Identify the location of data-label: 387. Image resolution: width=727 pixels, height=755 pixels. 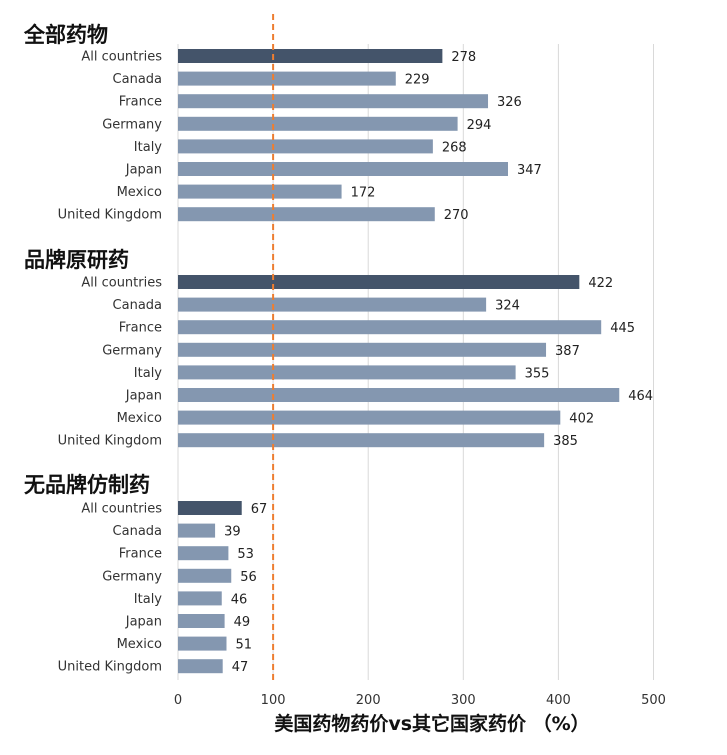
(567, 351).